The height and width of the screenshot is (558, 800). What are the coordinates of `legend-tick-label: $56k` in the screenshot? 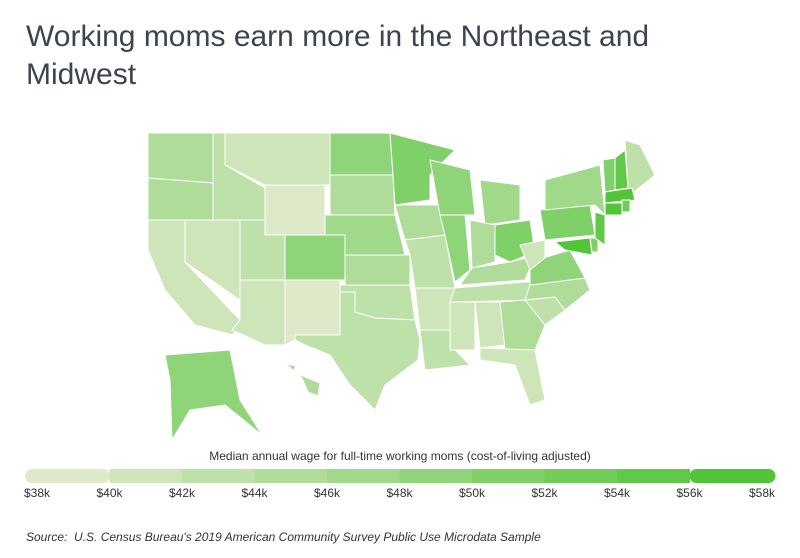 It's located at (689, 493).